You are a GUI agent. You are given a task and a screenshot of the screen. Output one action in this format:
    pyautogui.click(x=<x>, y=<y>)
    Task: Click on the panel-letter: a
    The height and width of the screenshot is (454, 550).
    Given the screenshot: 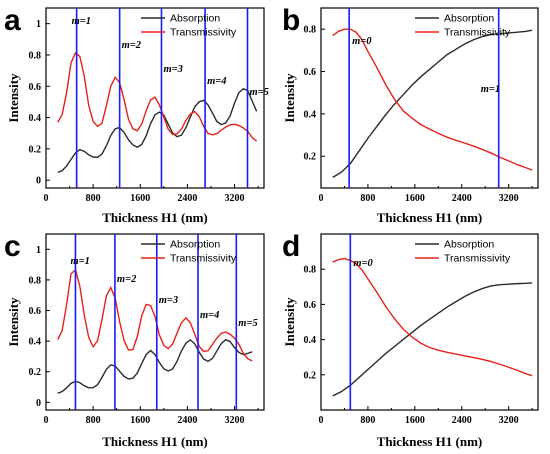 What is the action you would take?
    pyautogui.click(x=12, y=20)
    